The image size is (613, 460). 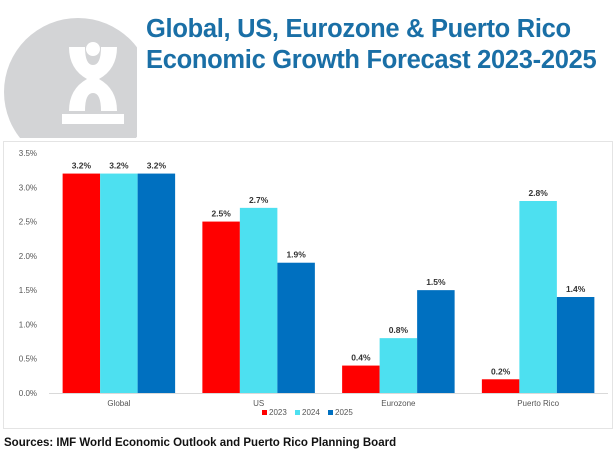 I want to click on data-label: 2.8%, so click(x=538, y=193).